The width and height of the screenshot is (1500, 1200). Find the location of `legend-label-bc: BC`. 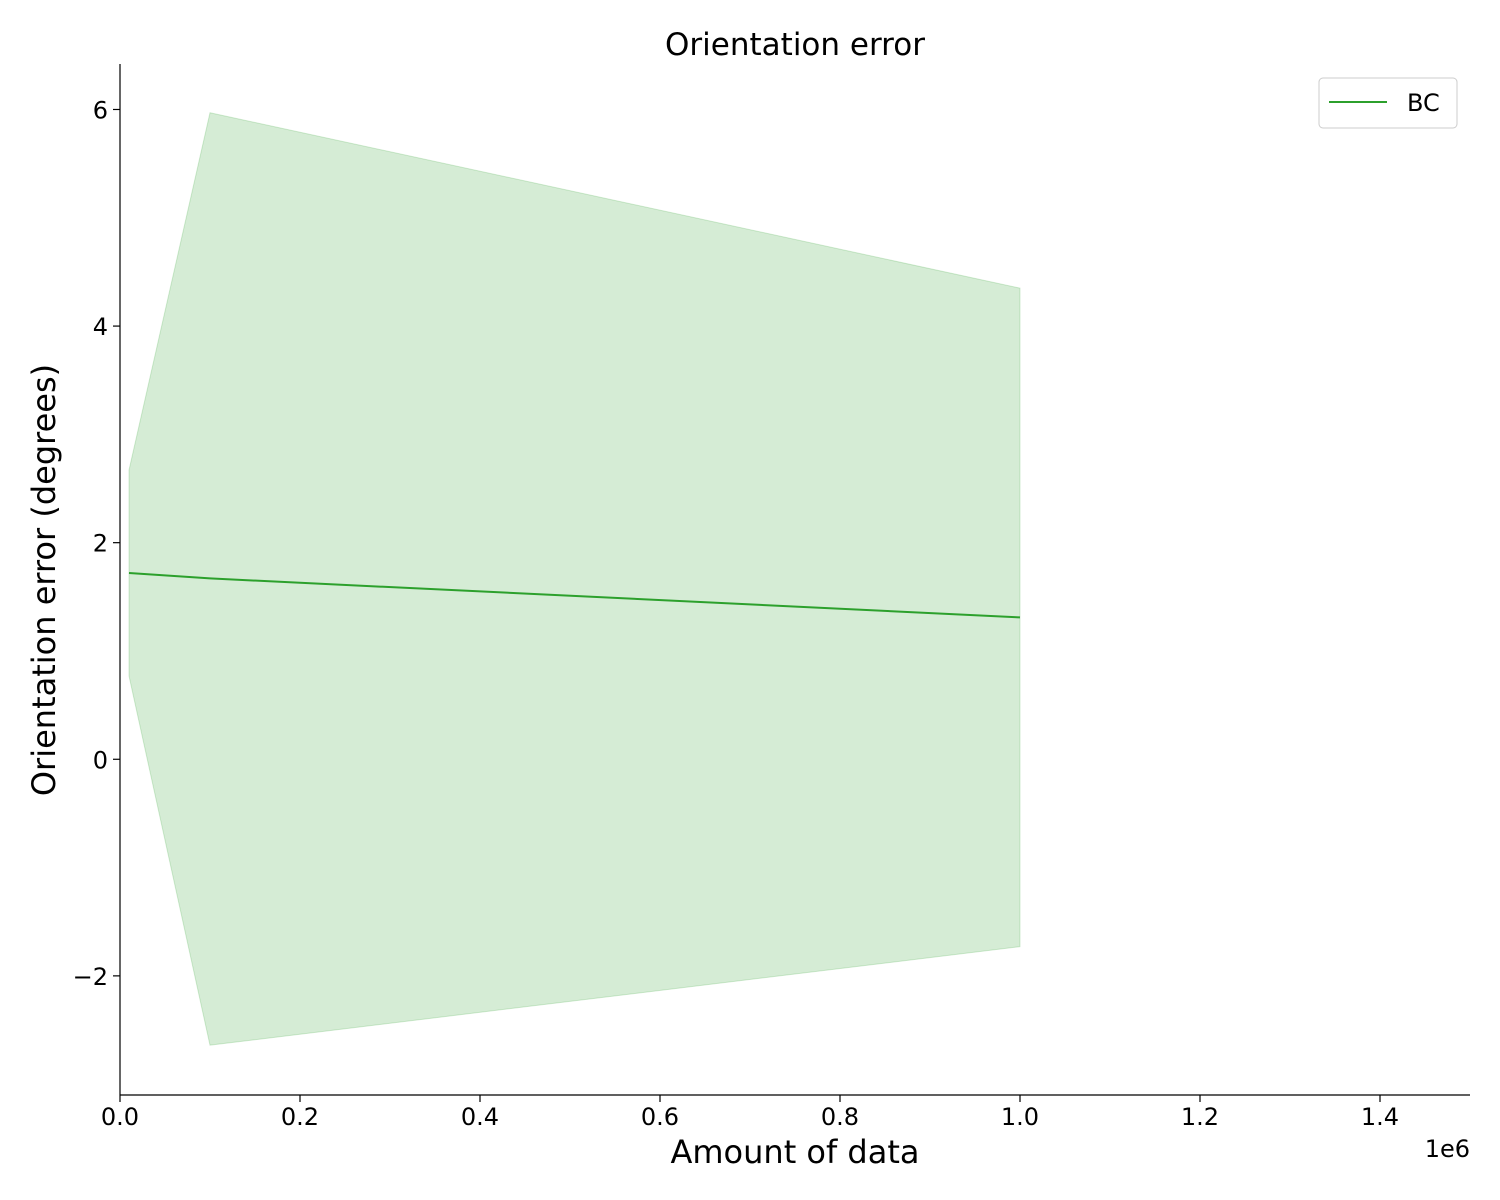

legend-label-bc: BC is located at coordinates (1423, 103).